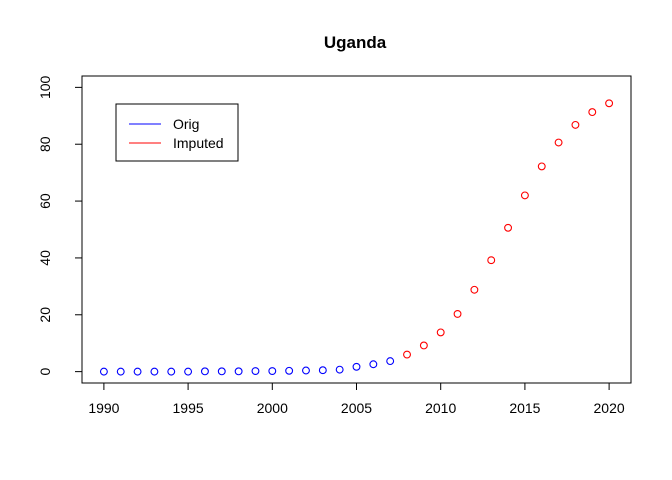 The width and height of the screenshot is (672, 480). Describe the element at coordinates (272, 408) in the screenshot. I see `x-tick-label: 2000` at that location.